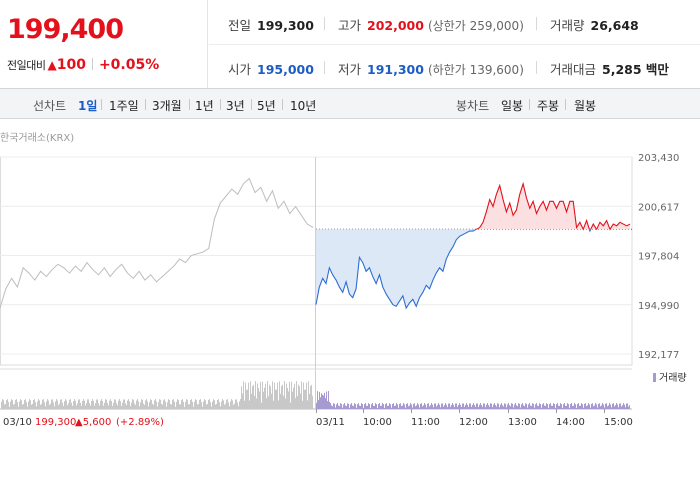 The image size is (700, 490). I want to click on stat-volume: 거래량 26,648, so click(594, 24).